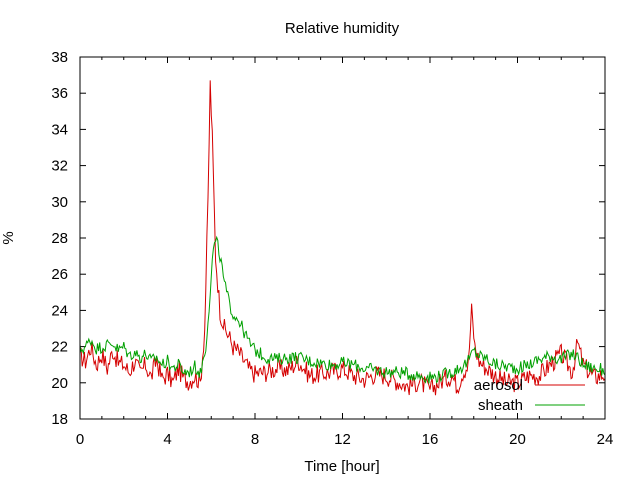  Describe the element at coordinates (342, 28) in the screenshot. I see `chart-title: Relative humidity` at that location.